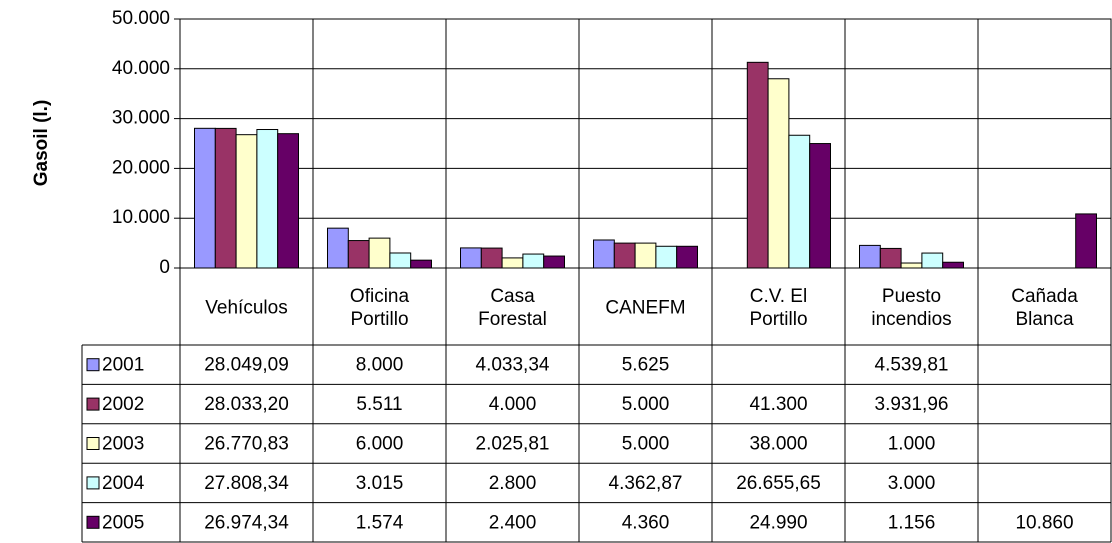  I want to click on table-value: 6.000, so click(380, 444).